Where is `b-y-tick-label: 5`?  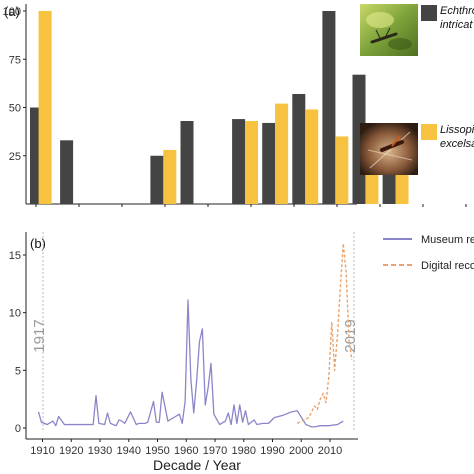 b-y-tick-label: 5 is located at coordinates (18, 371).